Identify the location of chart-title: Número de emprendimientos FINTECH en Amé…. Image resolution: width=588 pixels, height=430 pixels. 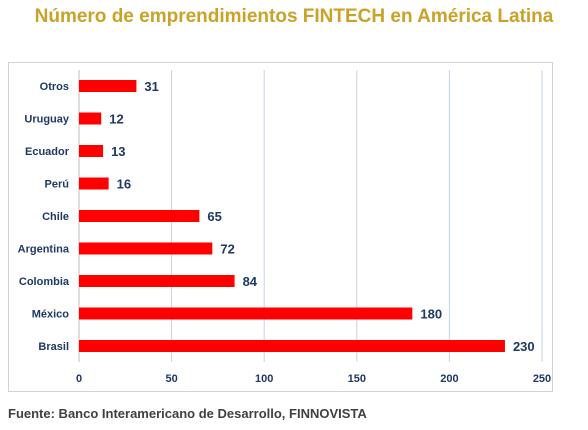
(294, 16).